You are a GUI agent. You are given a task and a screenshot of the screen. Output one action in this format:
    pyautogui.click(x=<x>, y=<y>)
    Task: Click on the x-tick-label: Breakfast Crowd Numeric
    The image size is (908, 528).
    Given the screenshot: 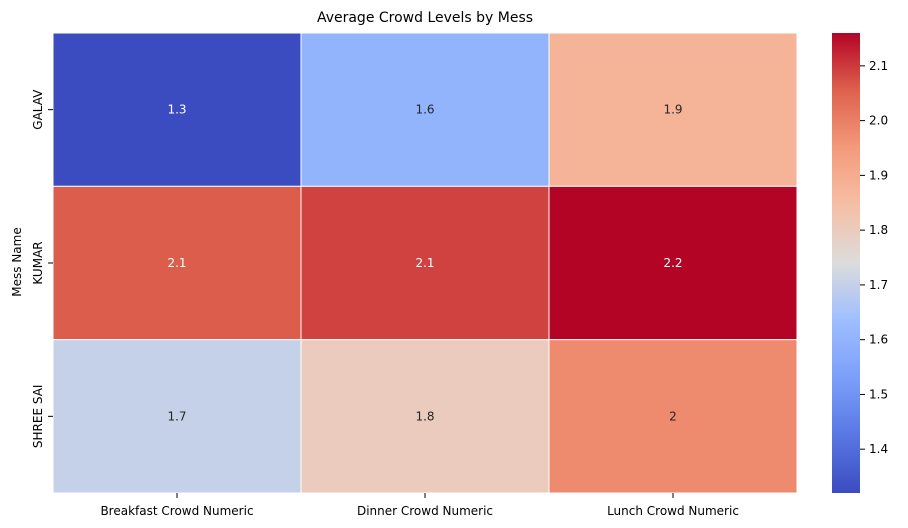 What is the action you would take?
    pyautogui.click(x=176, y=511)
    